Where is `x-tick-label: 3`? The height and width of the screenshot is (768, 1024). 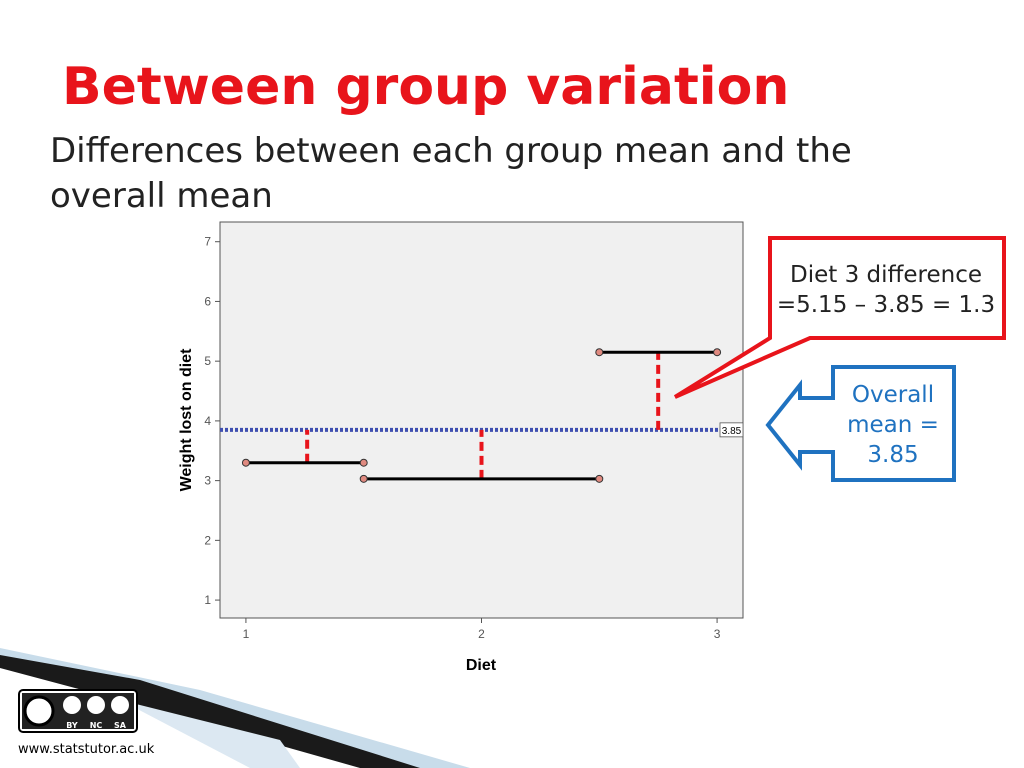 x-tick-label: 3 is located at coordinates (717, 634).